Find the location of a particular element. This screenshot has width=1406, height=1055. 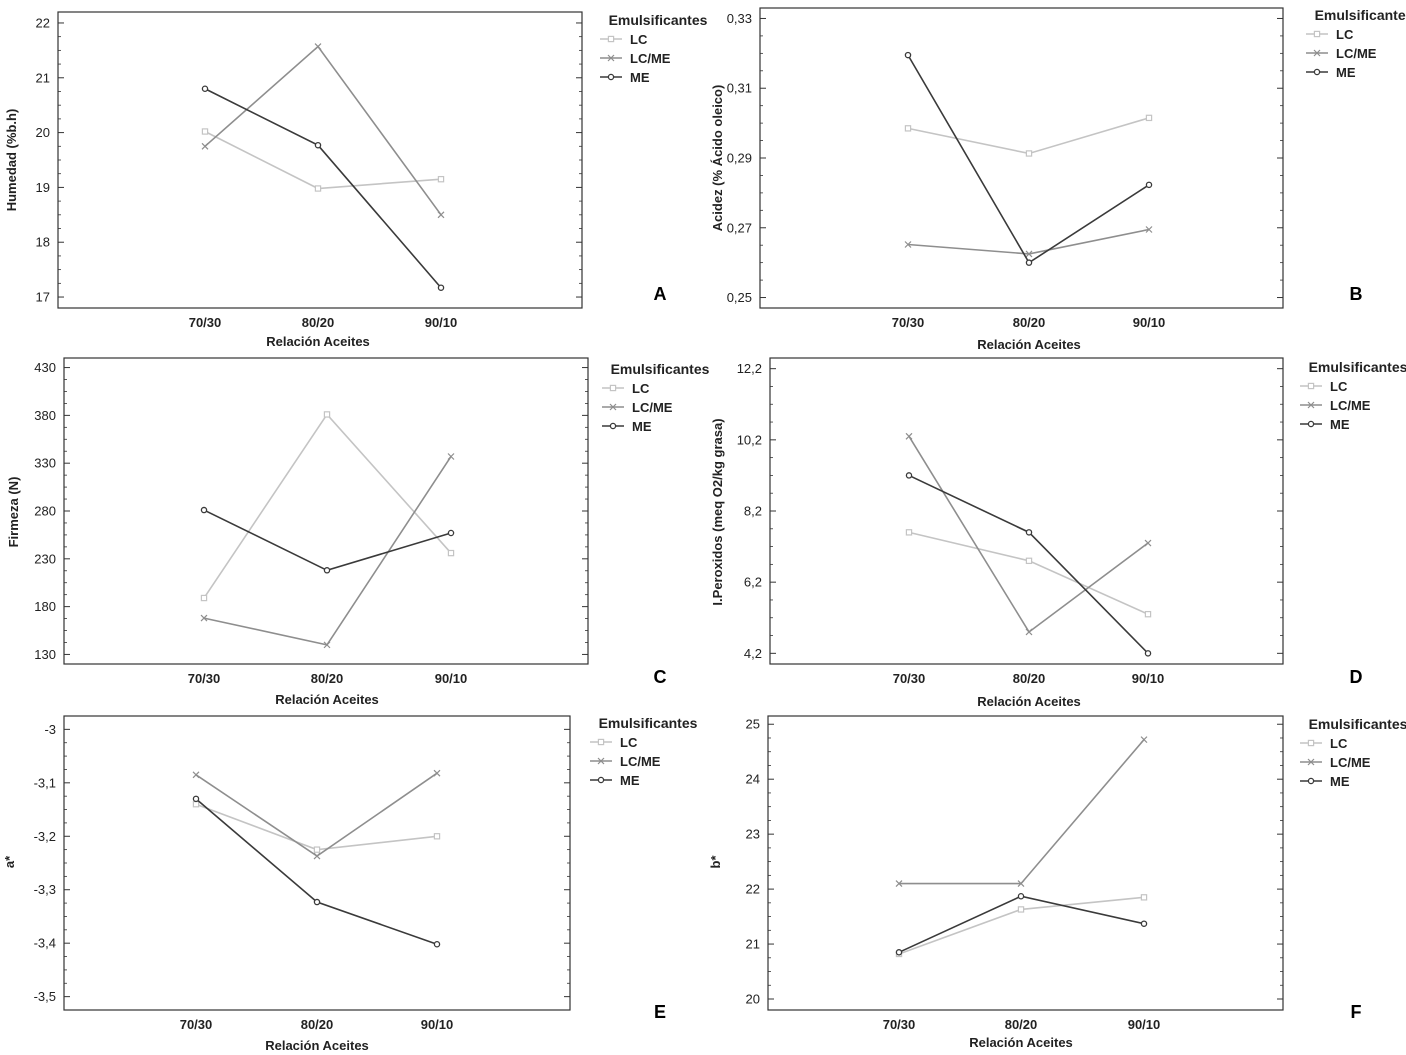

y-tick-label: 180 is located at coordinates (45, 606).